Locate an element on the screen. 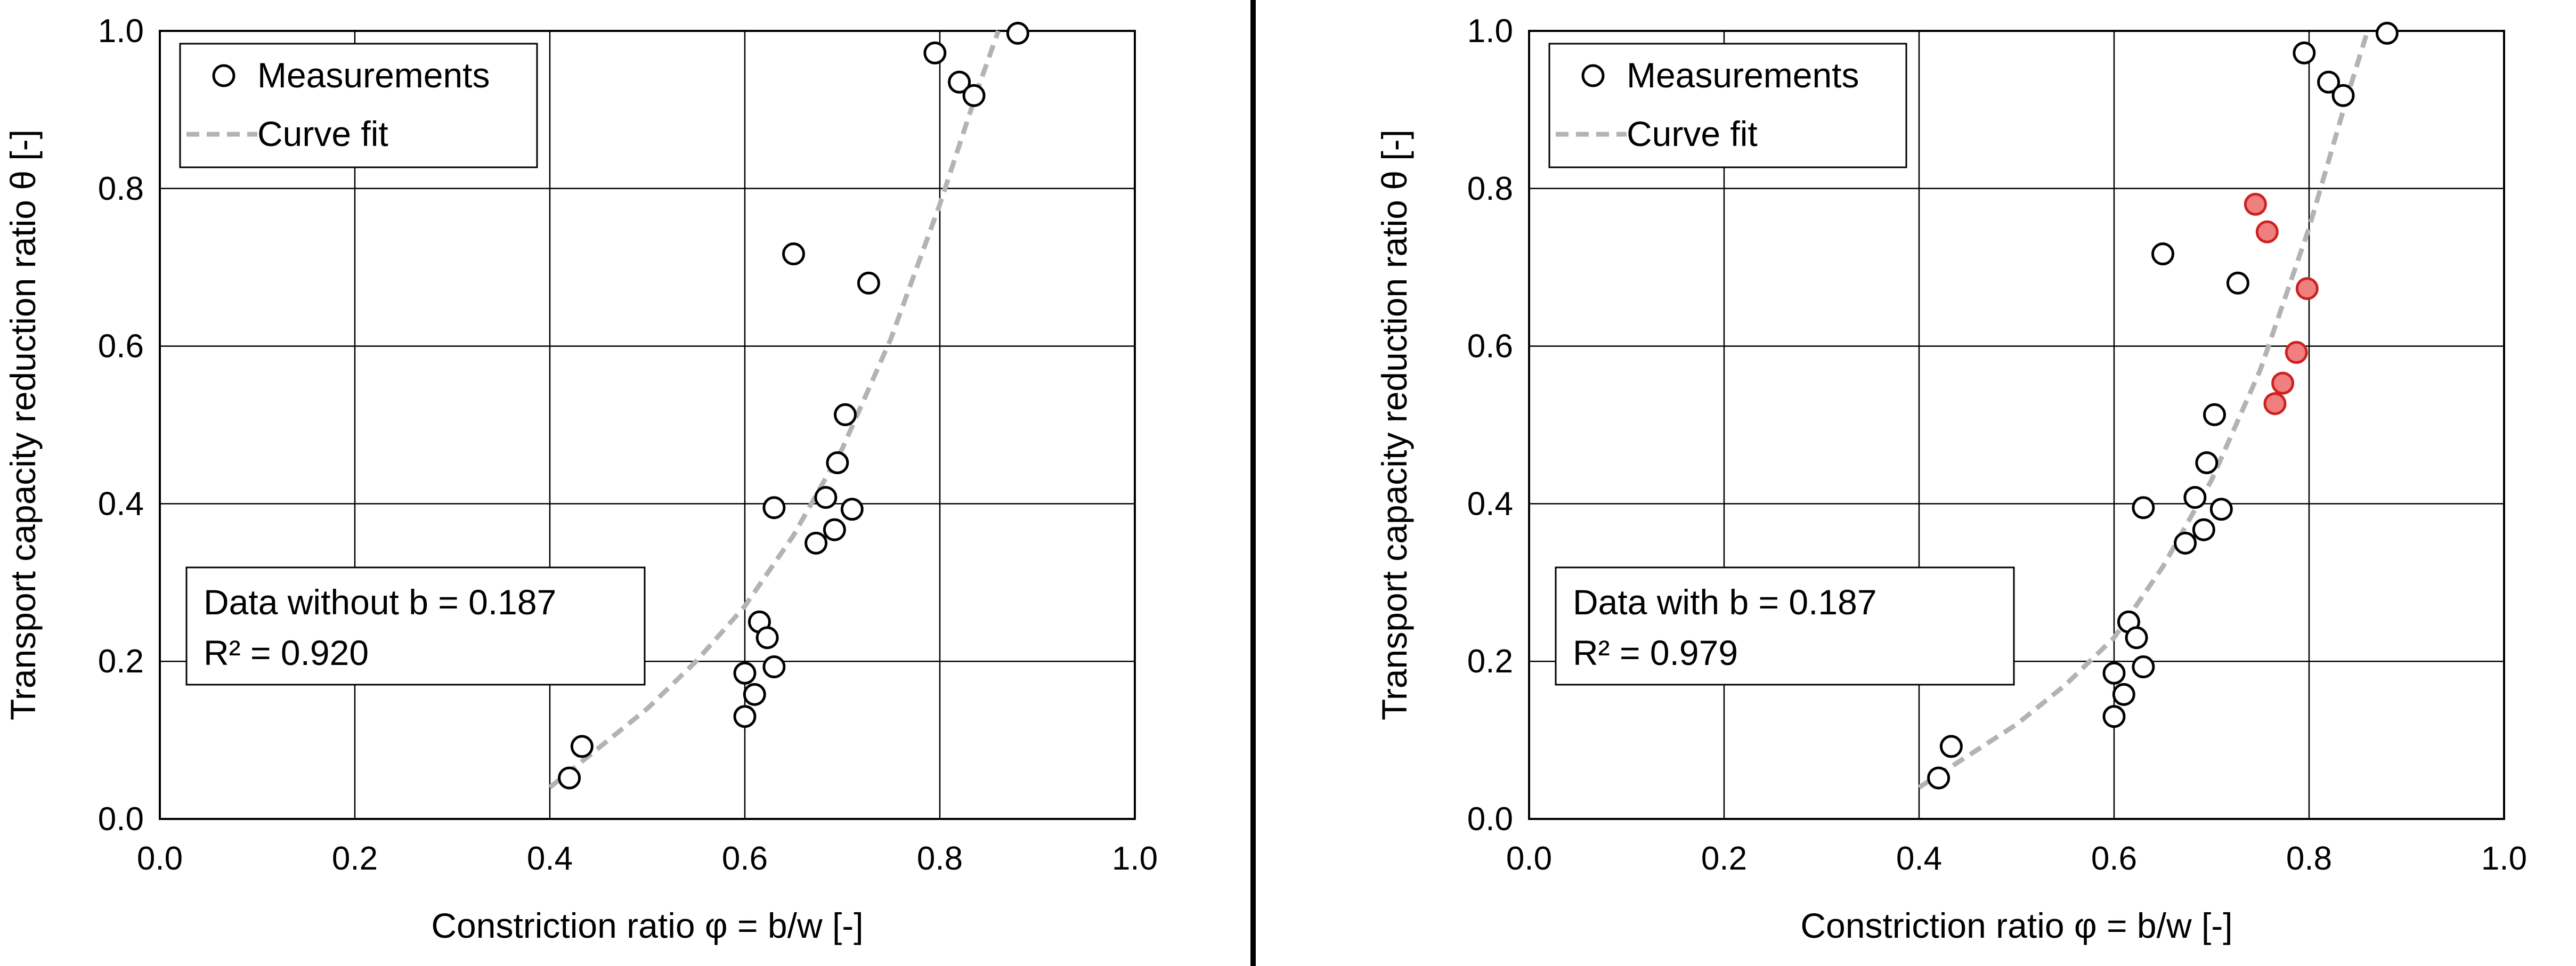 This screenshot has height=966, width=2576. annotation-line-2: R² = 0.920 is located at coordinates (287, 652).